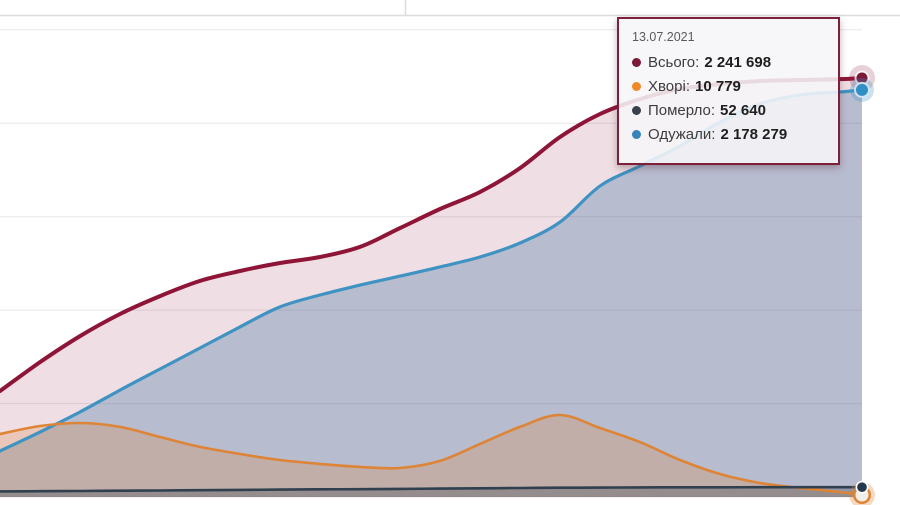 The width and height of the screenshot is (900, 505). I want to click on tooltip-row-total: Всього: 2 241 698, so click(729, 62).